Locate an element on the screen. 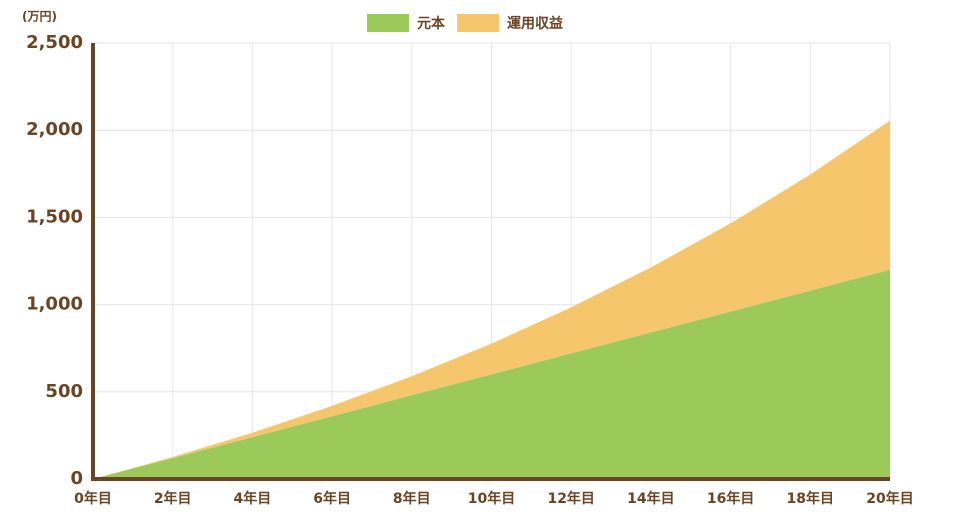 The height and width of the screenshot is (526, 974). legend-label: 運用収益 is located at coordinates (535, 23).